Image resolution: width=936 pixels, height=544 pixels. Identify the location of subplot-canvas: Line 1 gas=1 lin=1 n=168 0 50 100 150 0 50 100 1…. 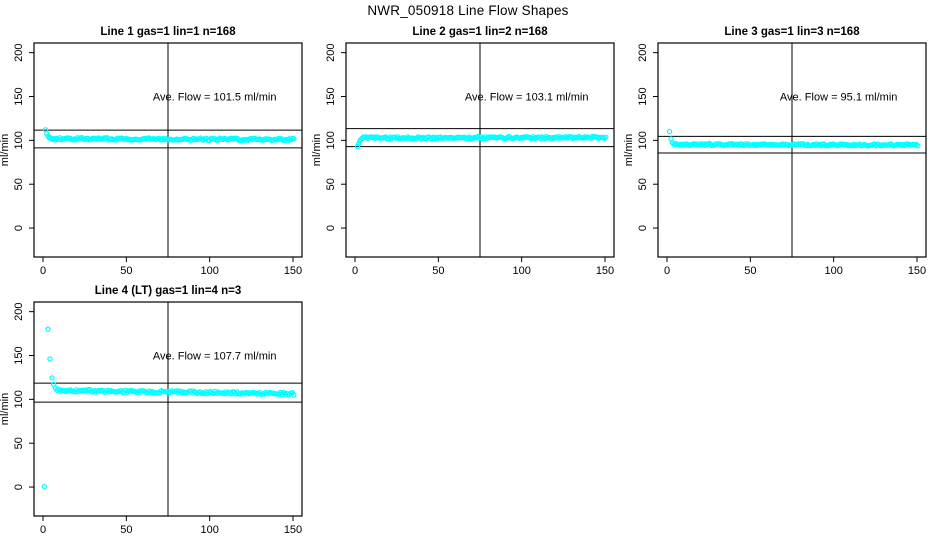
(151, 151).